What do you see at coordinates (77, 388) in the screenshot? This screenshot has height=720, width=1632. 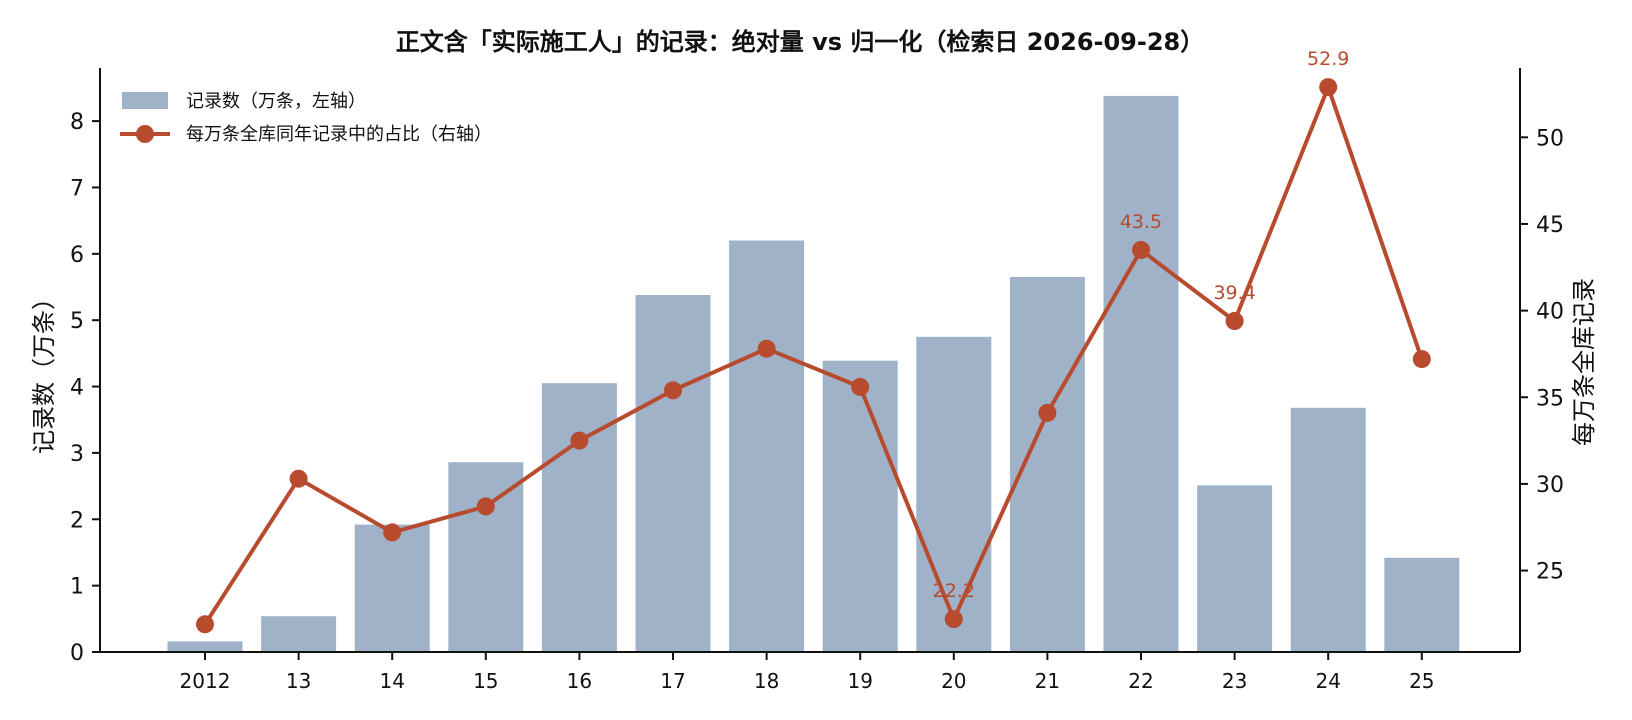 I see `y-left-tick-label: 4` at bounding box center [77, 388].